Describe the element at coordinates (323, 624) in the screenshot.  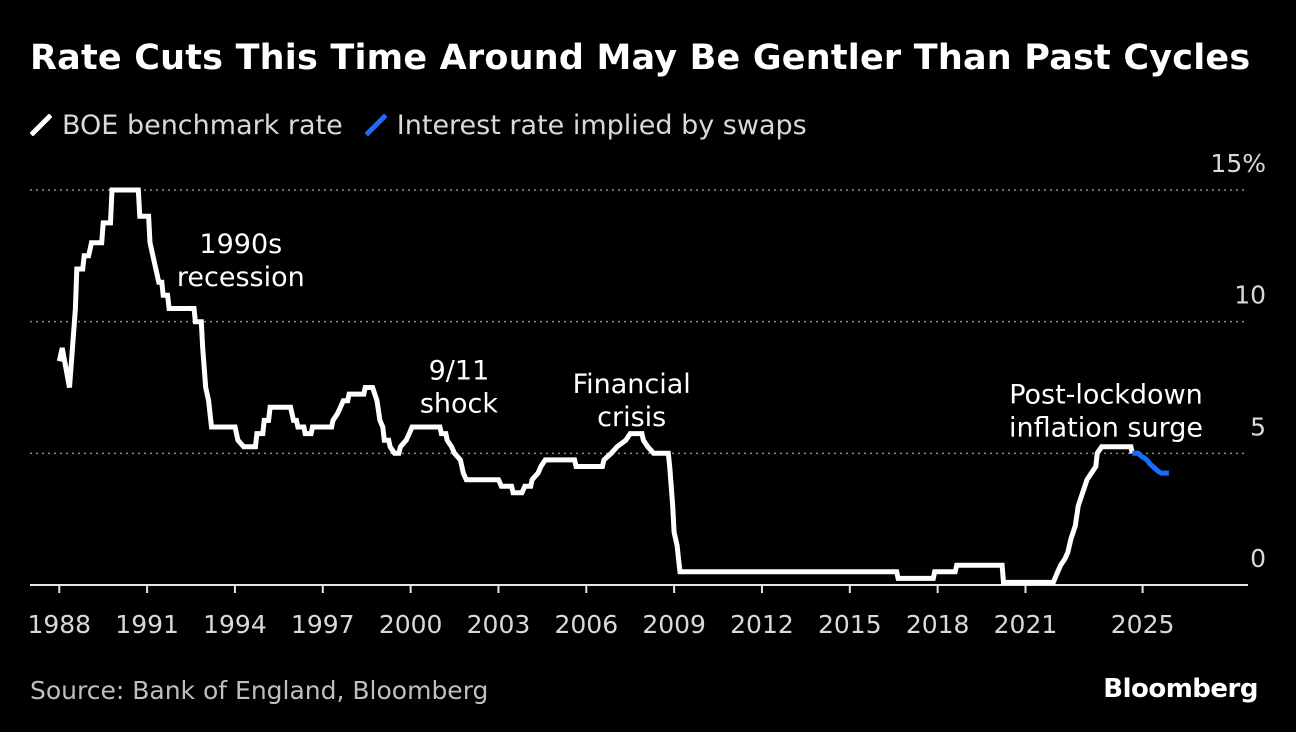
I see `x-tick-label: 1997` at that location.